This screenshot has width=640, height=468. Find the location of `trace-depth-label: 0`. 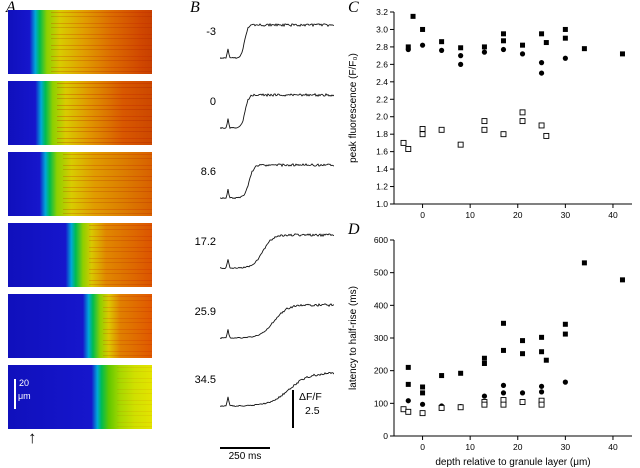

trace-depth-label: 0 is located at coordinates (212, 102).